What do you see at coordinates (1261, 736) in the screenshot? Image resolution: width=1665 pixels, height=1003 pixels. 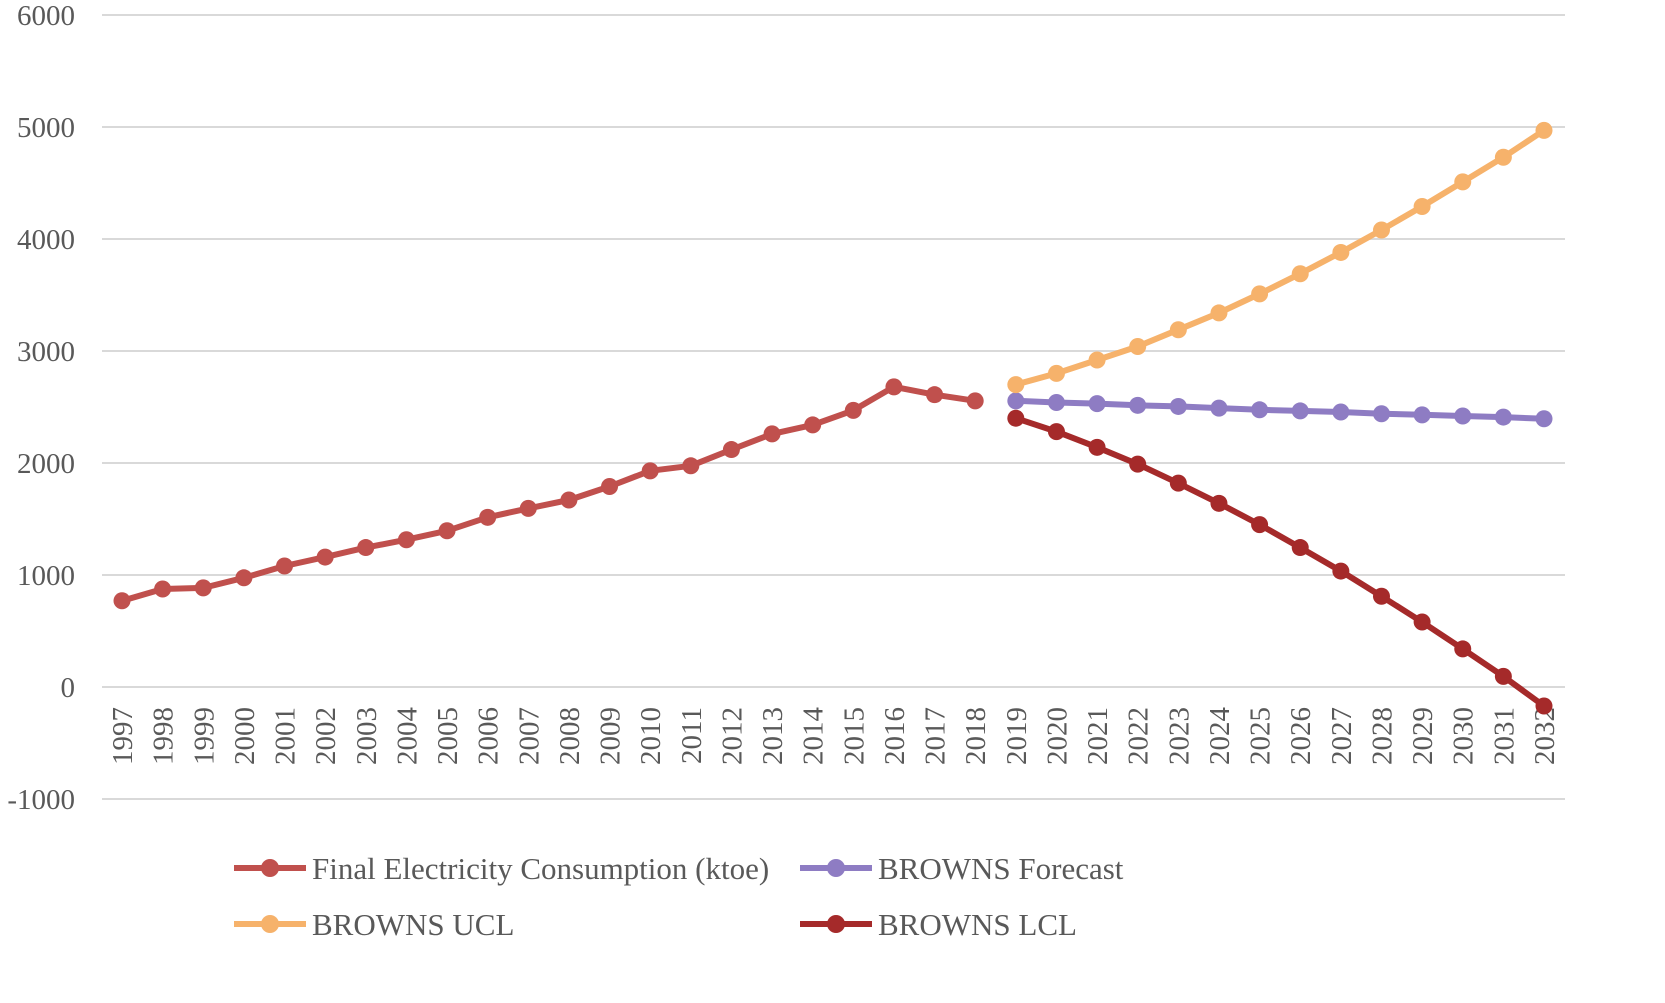 I see `x-tick-label: 2025` at bounding box center [1261, 736].